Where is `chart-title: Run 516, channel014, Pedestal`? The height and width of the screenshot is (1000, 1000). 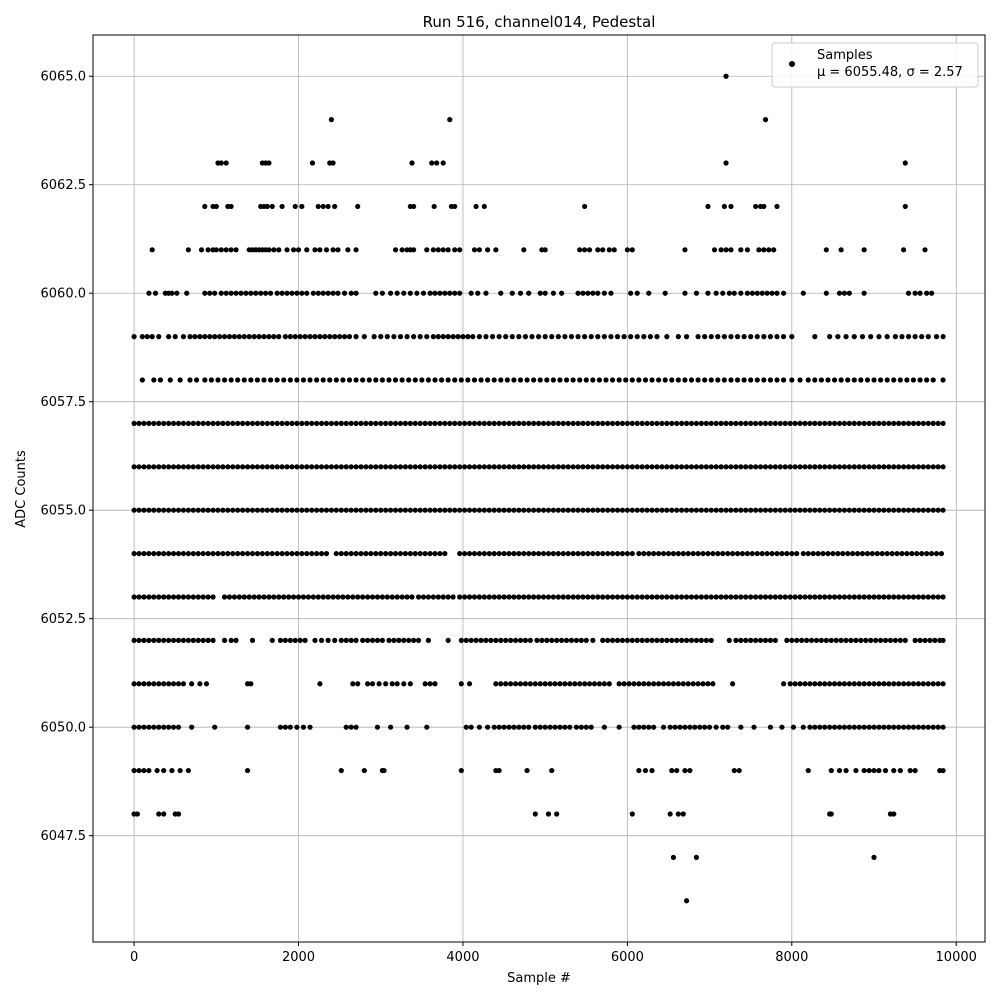
chart-title: Run 516, channel014, Pedestal is located at coordinates (539, 22).